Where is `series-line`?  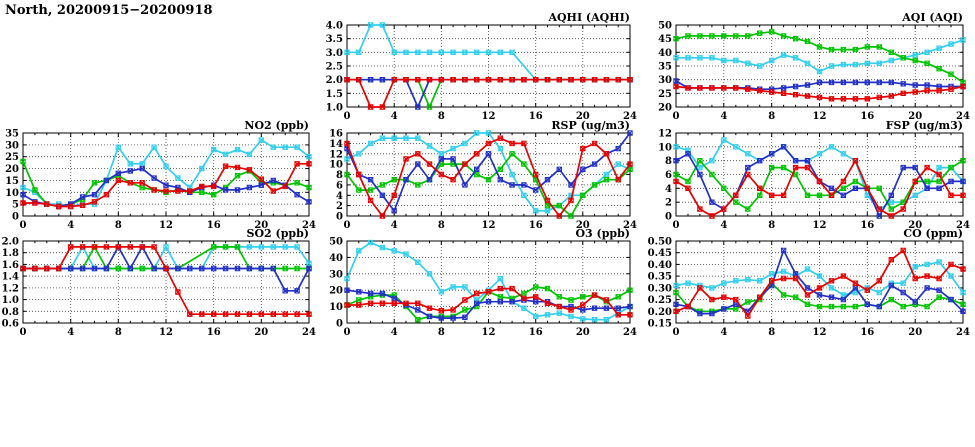
series-line is located at coordinates (819, 57).